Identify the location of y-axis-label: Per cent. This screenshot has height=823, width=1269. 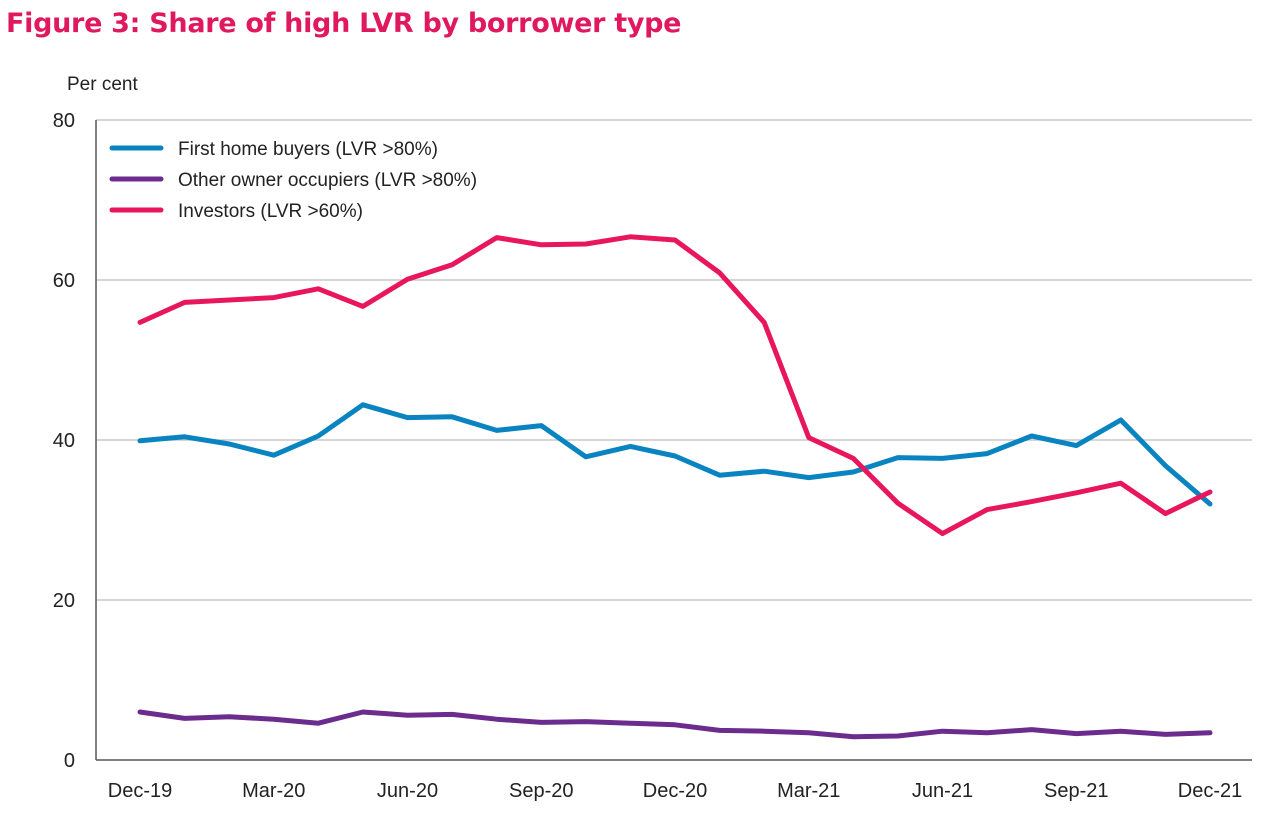
(102, 84).